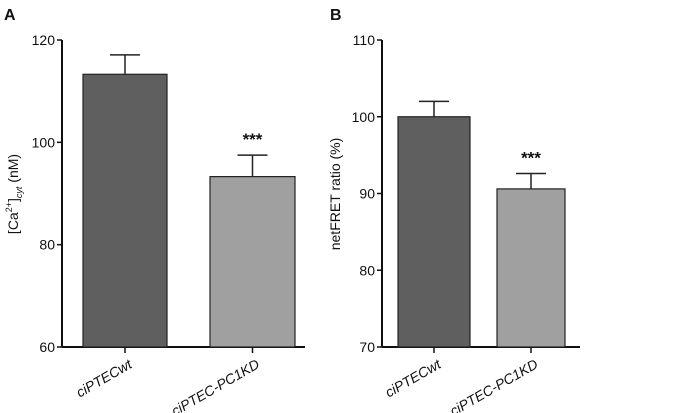  I want to click on y-axis-label-a: [Ca2+]cyt (nM), so click(14, 194).